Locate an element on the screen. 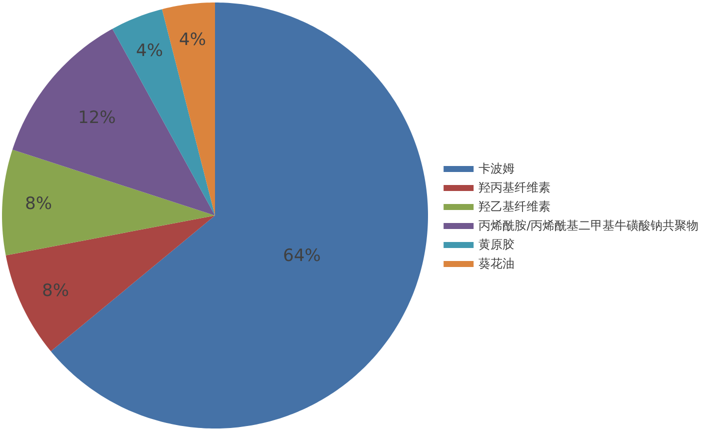  legend-label: 羟丙基纤维素 is located at coordinates (514, 187).